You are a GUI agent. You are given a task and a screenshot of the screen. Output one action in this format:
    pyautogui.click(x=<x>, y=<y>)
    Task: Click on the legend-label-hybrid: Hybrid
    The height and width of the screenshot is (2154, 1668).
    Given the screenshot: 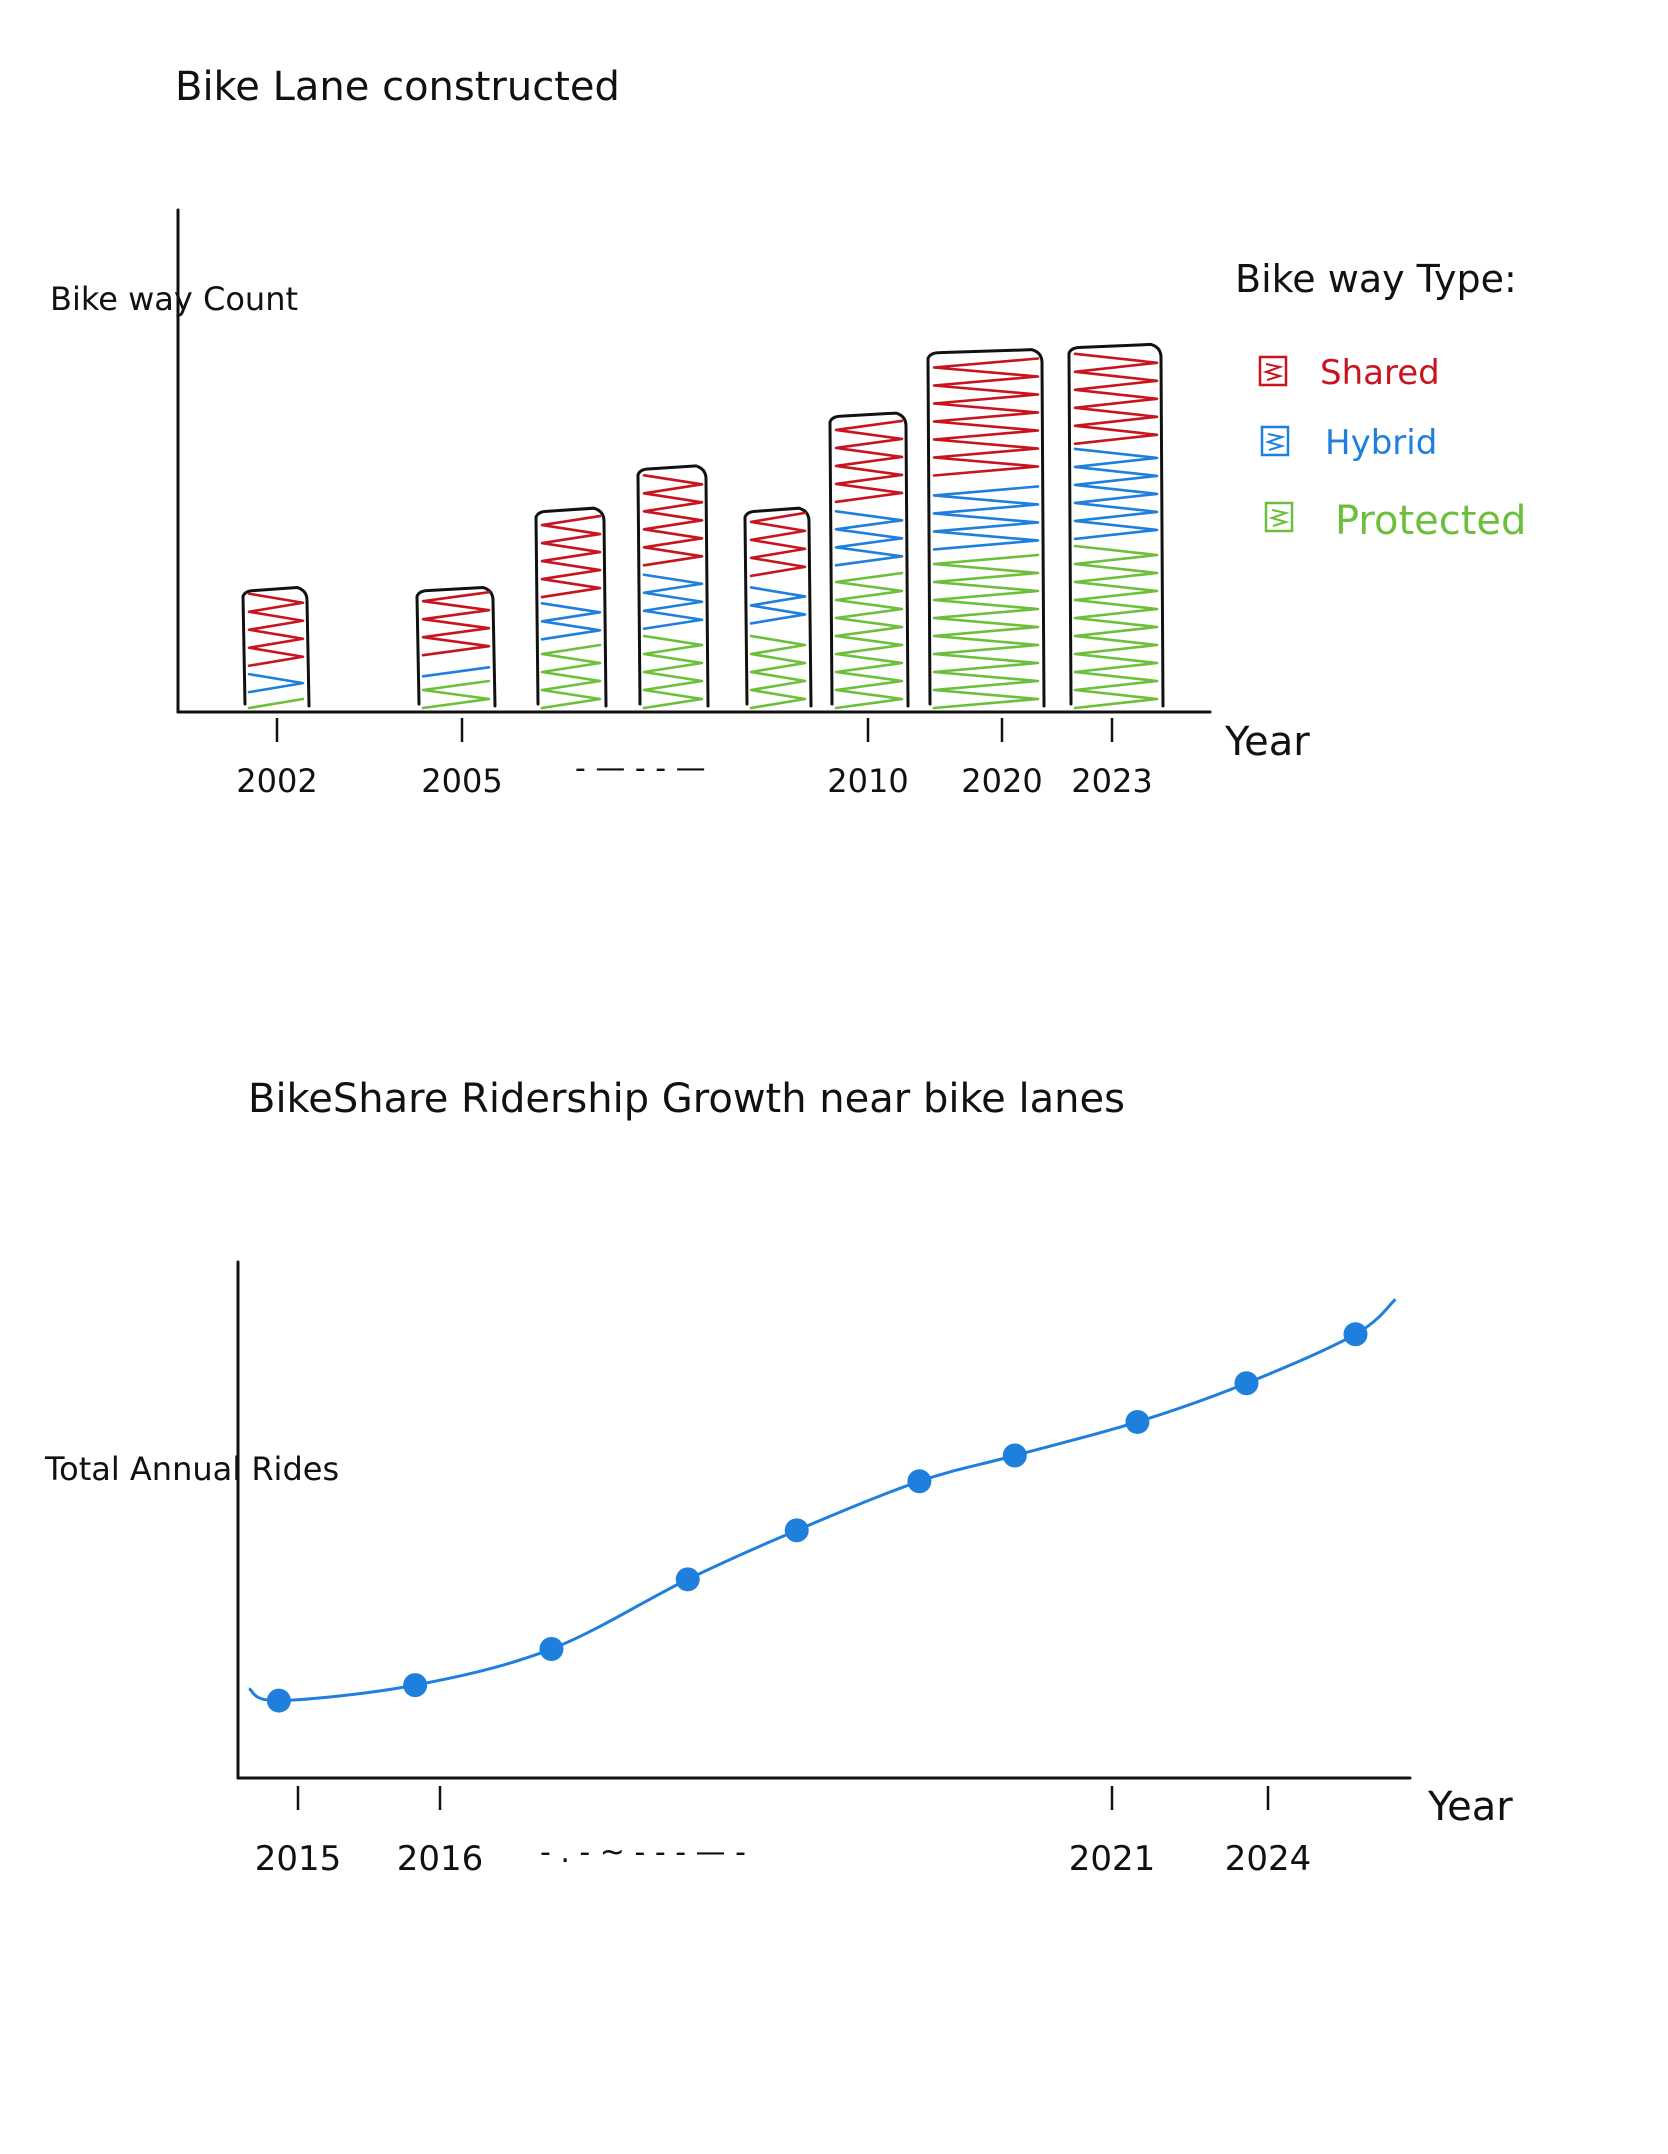 What is the action you would take?
    pyautogui.click(x=1381, y=443)
    